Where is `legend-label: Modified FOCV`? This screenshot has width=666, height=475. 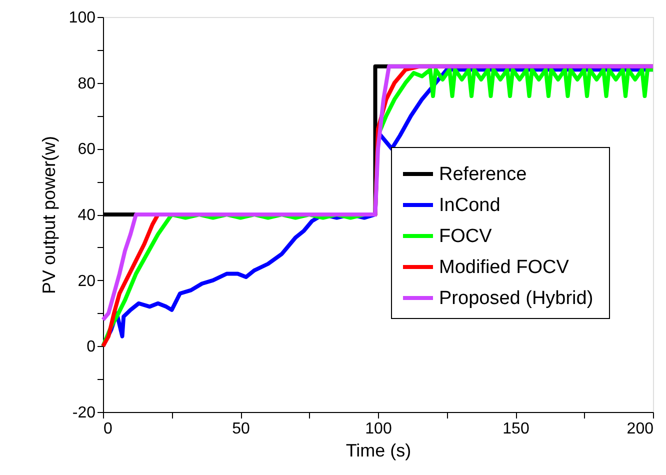
legend-label: Modified FOCV is located at coordinates (504, 267).